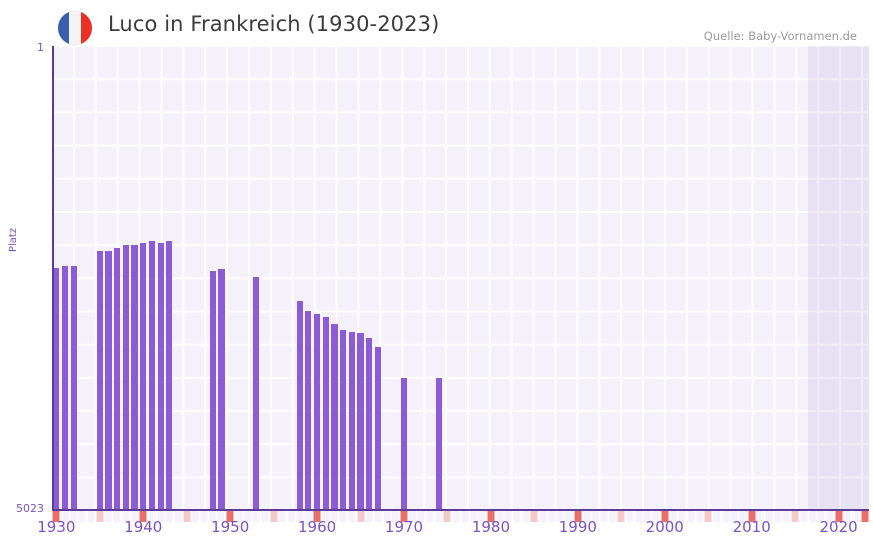 This screenshot has height=552, width=873. I want to click on x-axis-tick-label: 1950, so click(230, 527).